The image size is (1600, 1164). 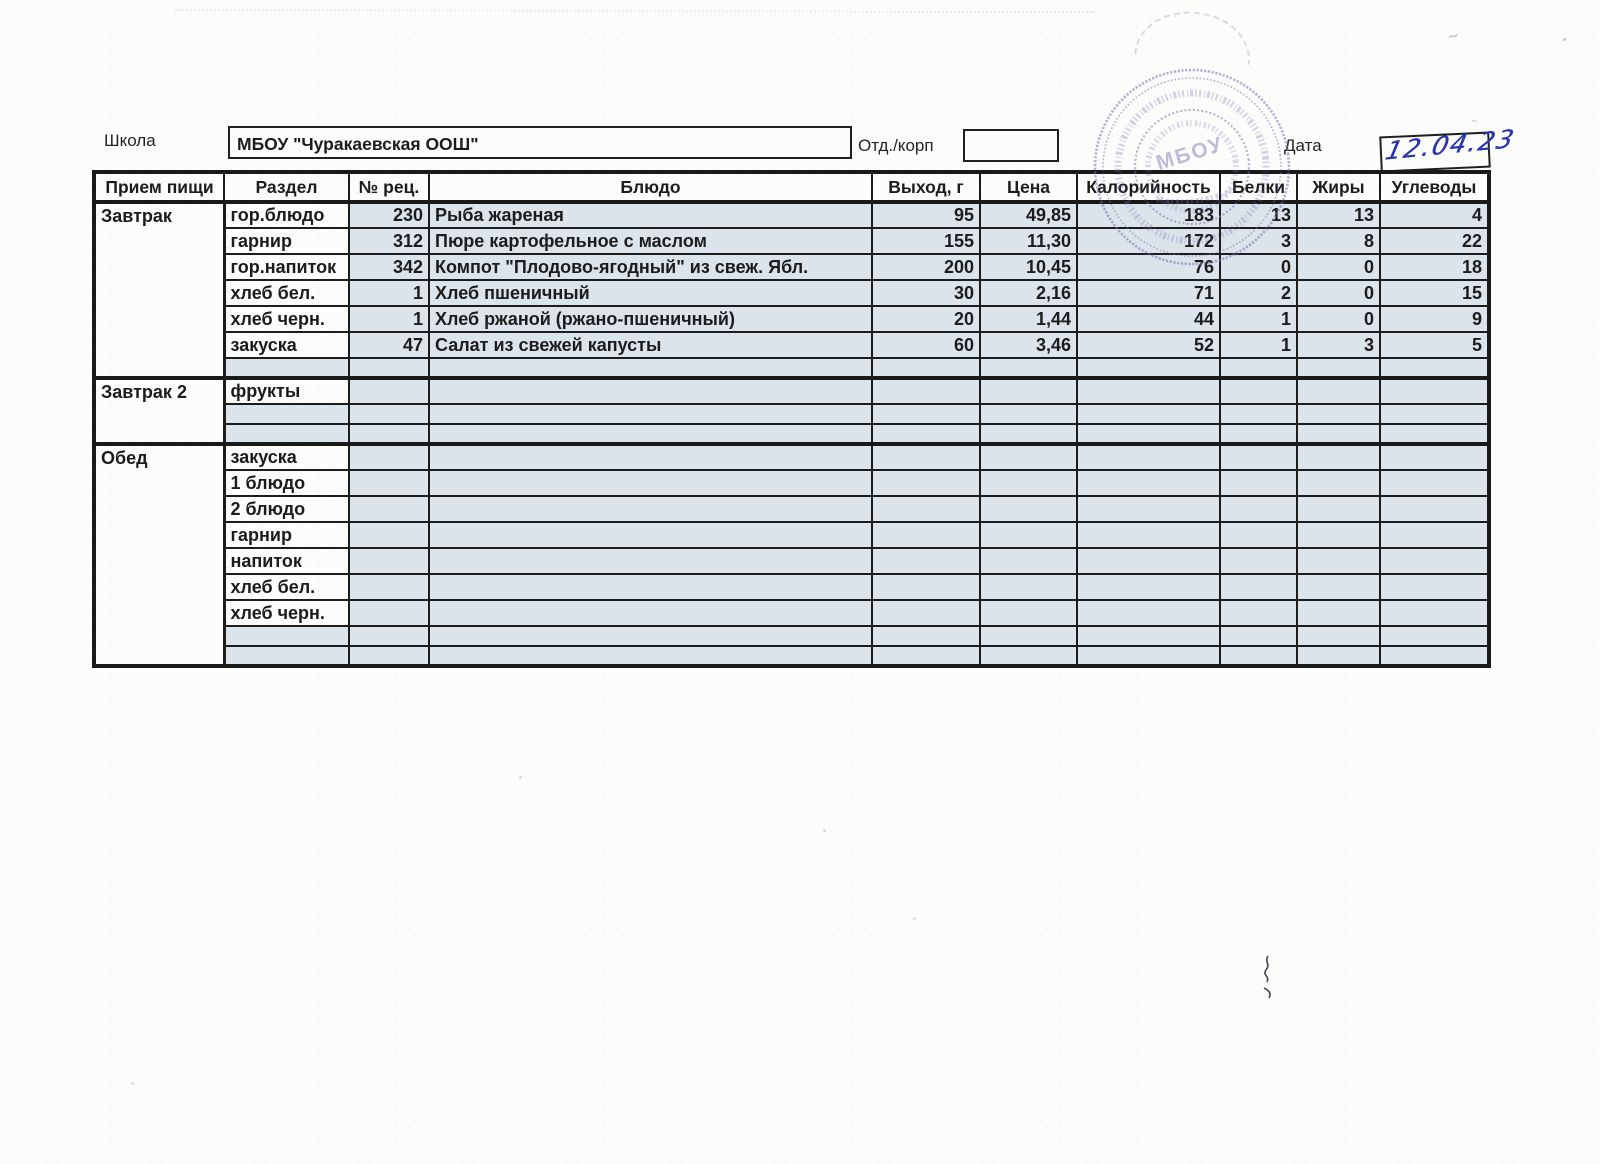 What do you see at coordinates (1434, 319) in the screenshot?
I see `carbs-cell: 9` at bounding box center [1434, 319].